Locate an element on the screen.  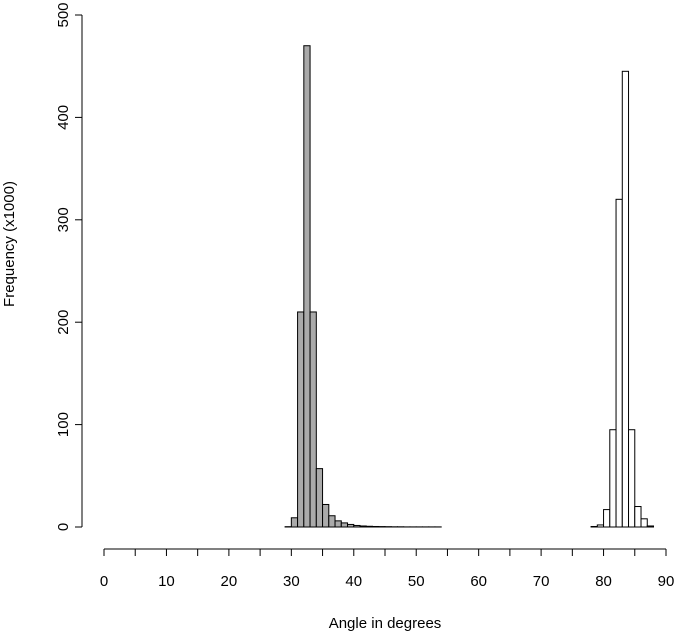
y-tick-label: 0 is located at coordinates (63, 527).